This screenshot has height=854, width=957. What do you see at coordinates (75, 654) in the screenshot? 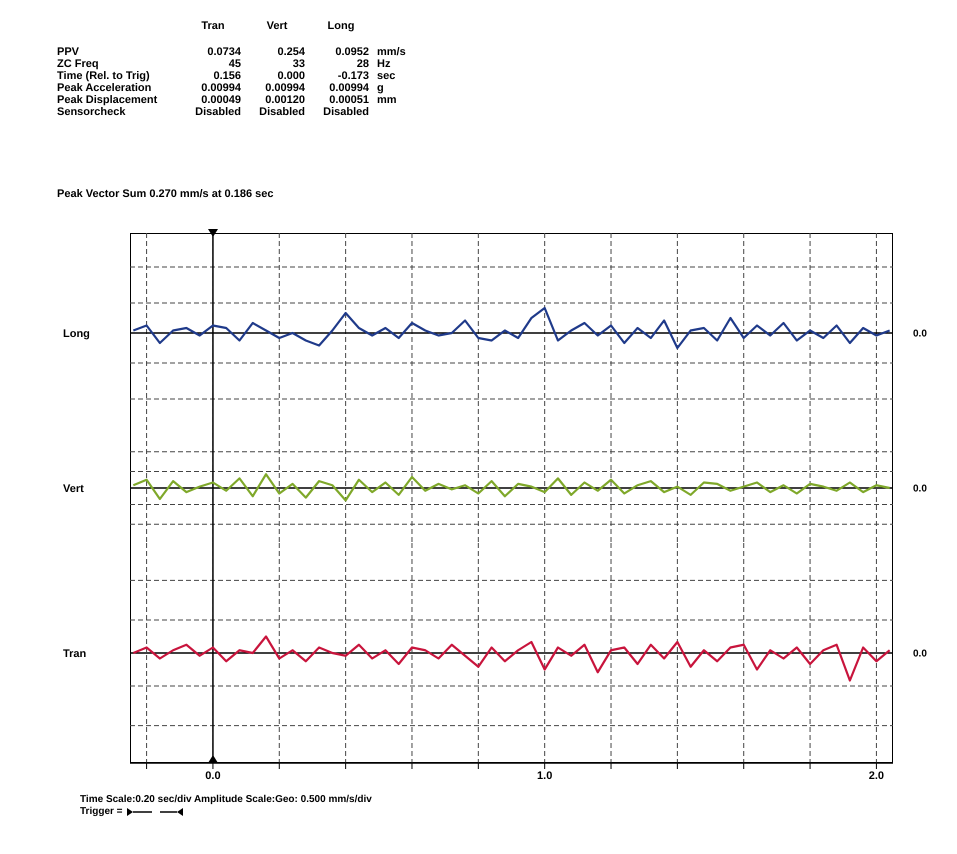
I see `y-axis-title: Tran` at bounding box center [75, 654].